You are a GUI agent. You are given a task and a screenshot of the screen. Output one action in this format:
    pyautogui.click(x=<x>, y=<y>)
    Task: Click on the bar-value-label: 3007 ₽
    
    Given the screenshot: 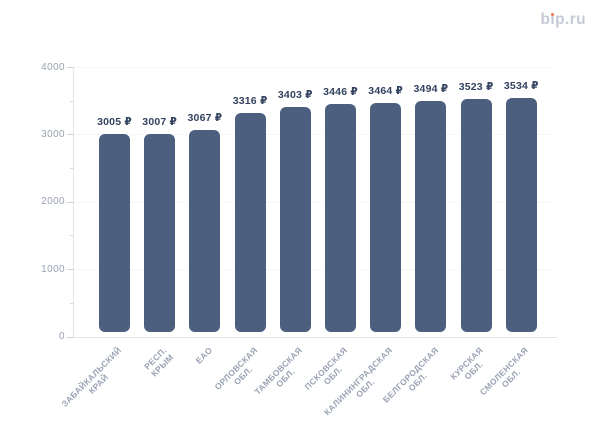 What is the action you would take?
    pyautogui.click(x=160, y=121)
    